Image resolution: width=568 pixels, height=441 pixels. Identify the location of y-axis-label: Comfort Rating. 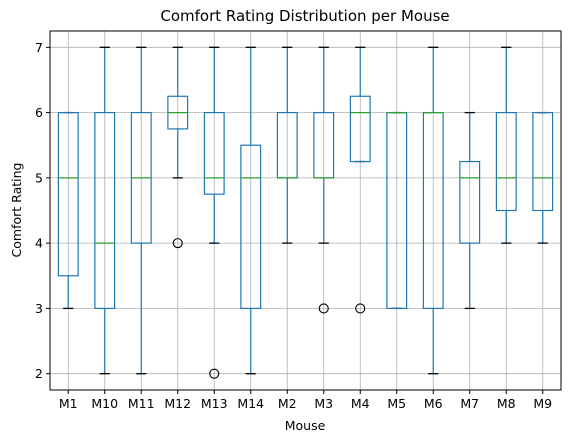
(16, 210).